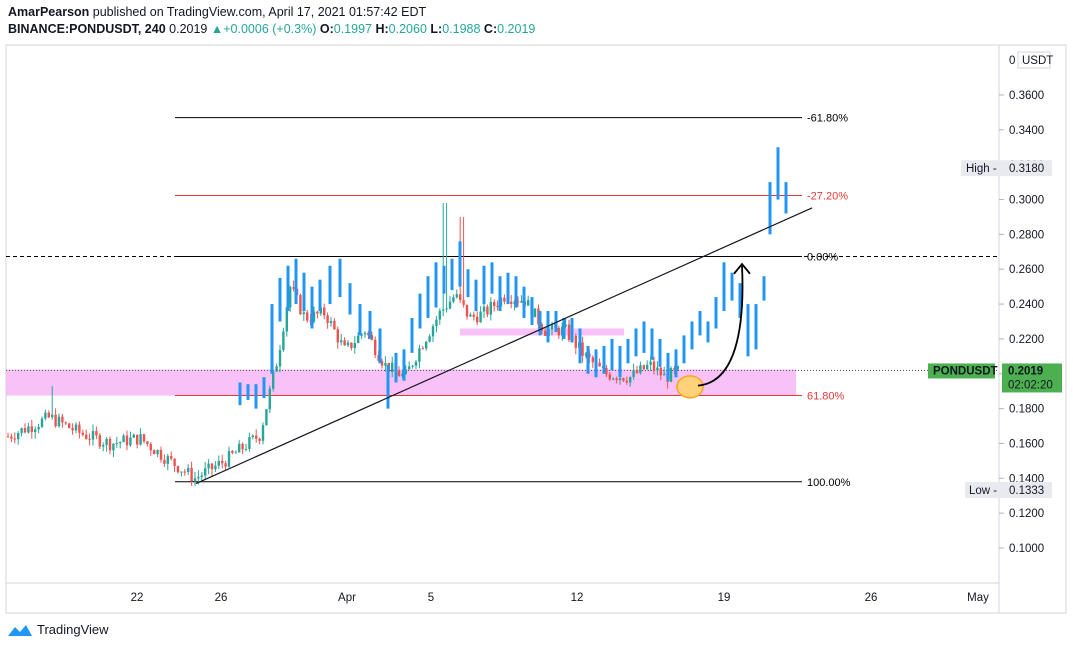 The height and width of the screenshot is (649, 1073). I want to click on tradingview-logo: TradingView, so click(58, 629).